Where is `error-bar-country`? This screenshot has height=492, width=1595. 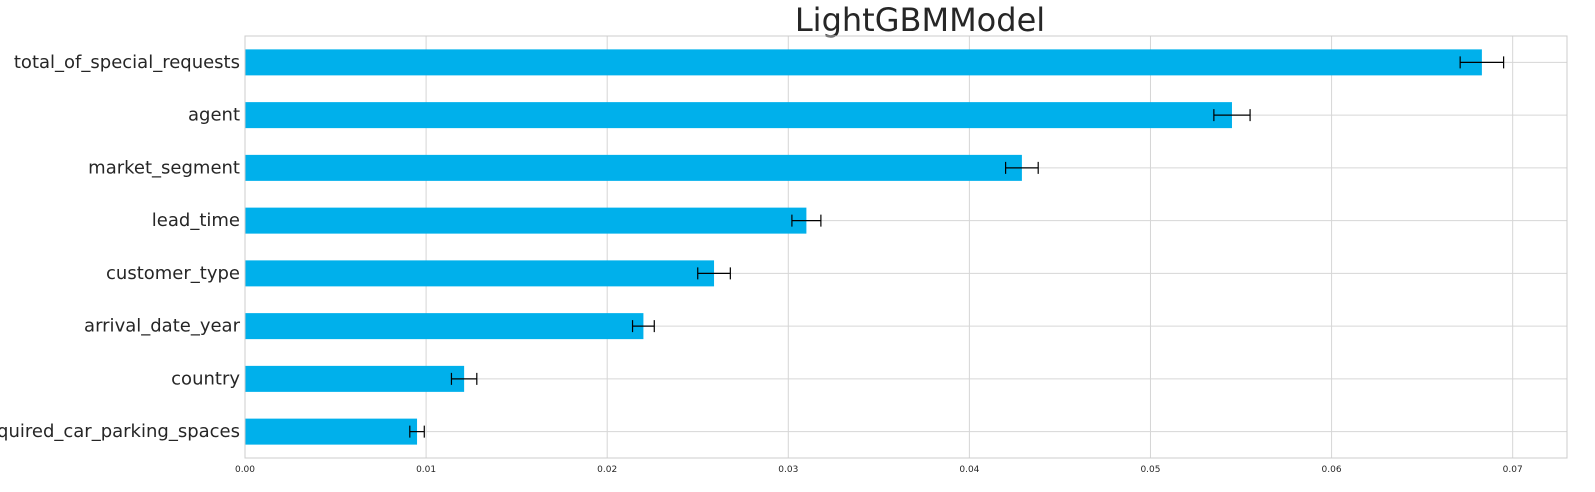
error-bar-country is located at coordinates (464, 378).